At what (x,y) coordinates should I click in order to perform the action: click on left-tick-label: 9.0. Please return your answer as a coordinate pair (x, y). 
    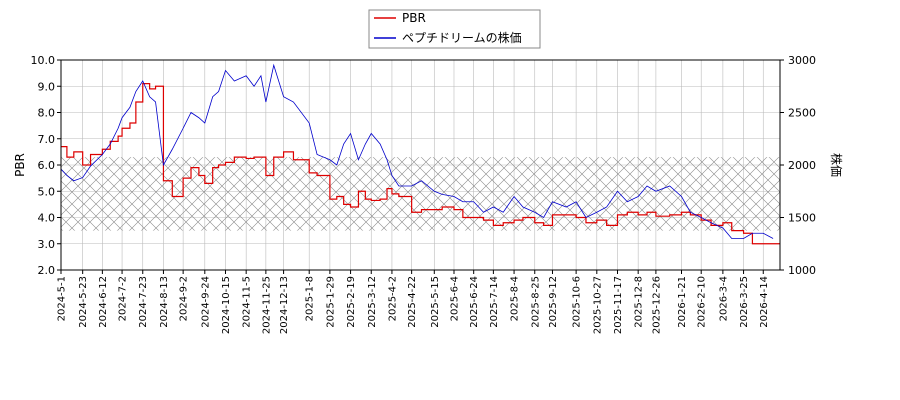
    Looking at the image, I should click on (47, 86).